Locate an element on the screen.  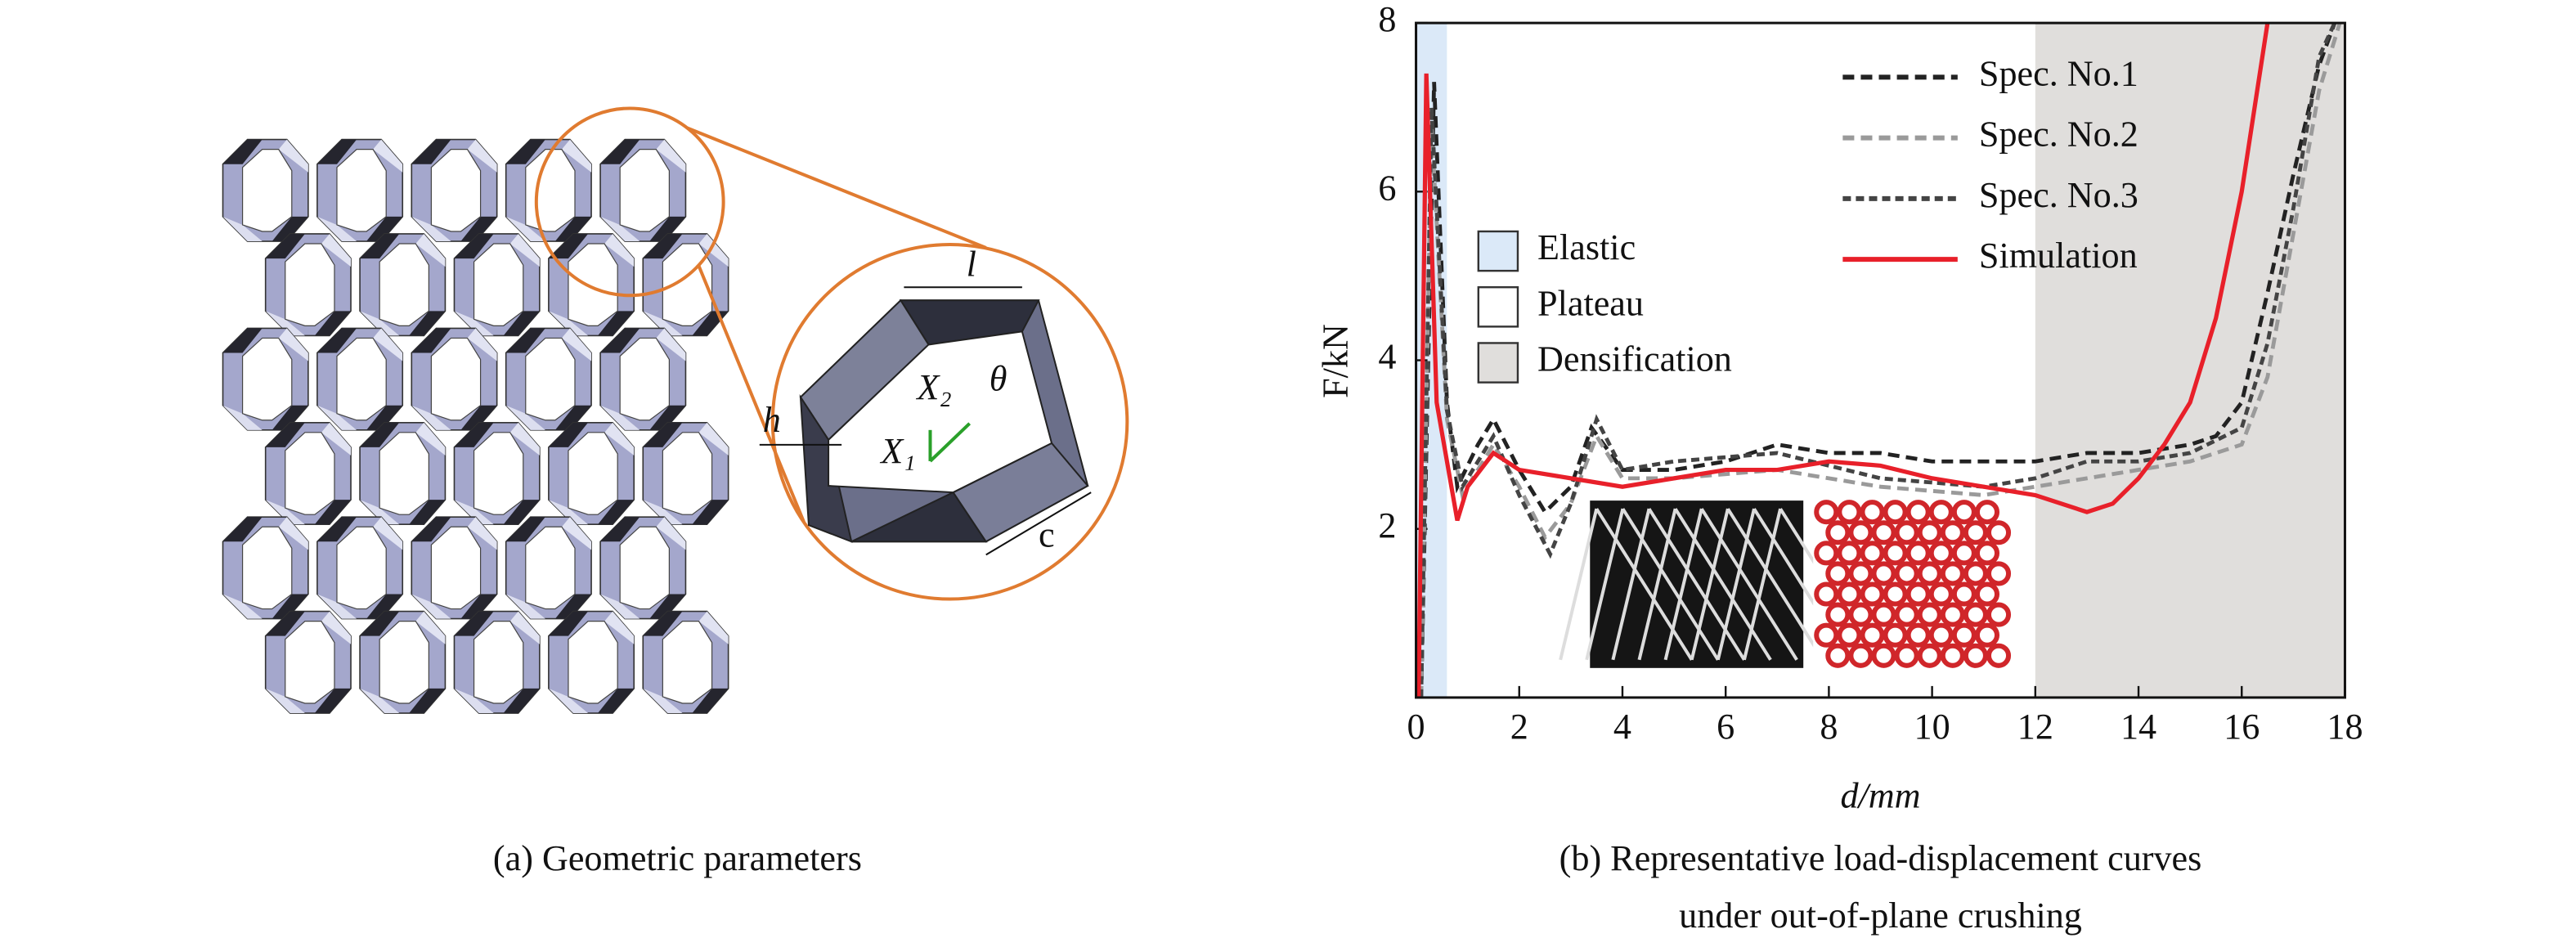
x-axis-label: d/mm is located at coordinates (1880, 796).